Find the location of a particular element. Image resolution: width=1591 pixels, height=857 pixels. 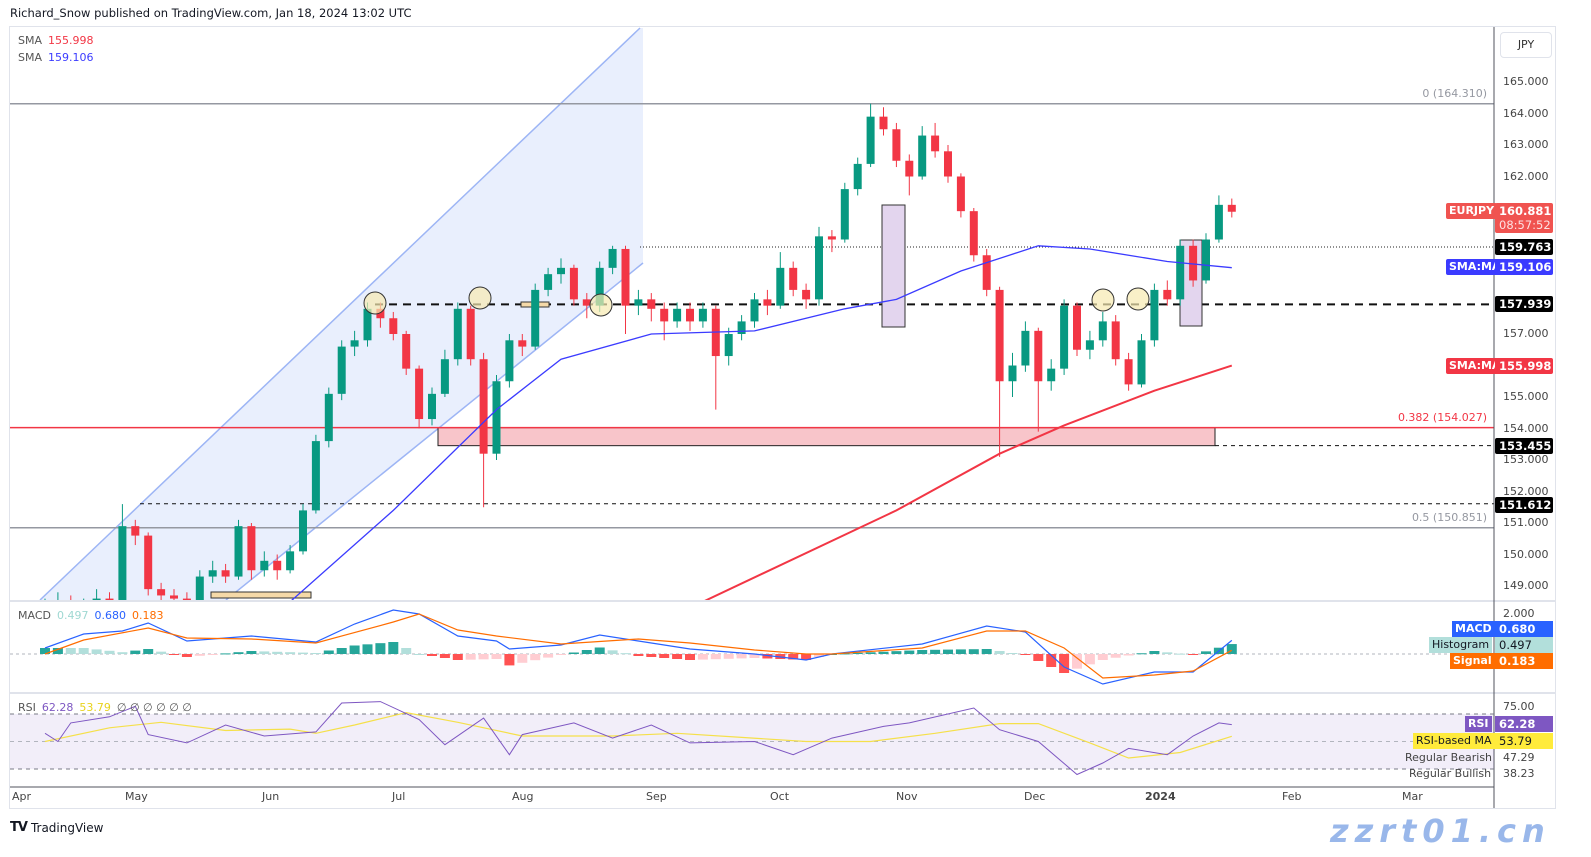

sma-50-legend: SMA 159.106 is located at coordinates (59, 57).